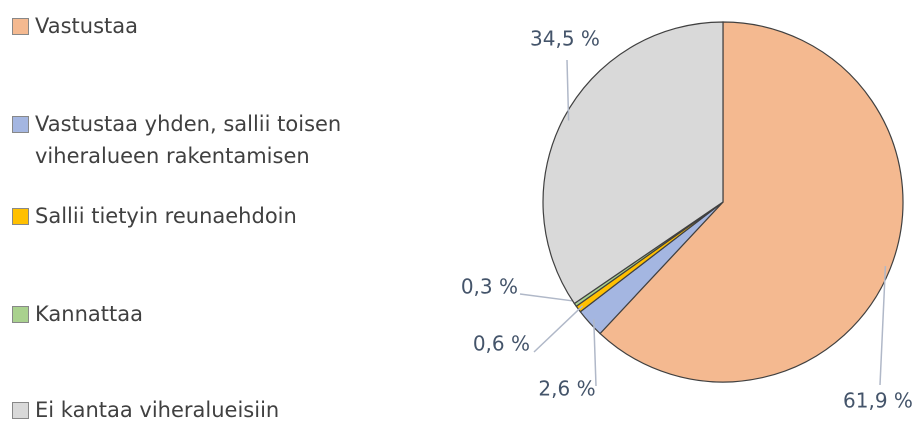 This screenshot has height=422, width=918. What do you see at coordinates (878, 401) in the screenshot?
I see `data-label: 61,9 %` at bounding box center [878, 401].